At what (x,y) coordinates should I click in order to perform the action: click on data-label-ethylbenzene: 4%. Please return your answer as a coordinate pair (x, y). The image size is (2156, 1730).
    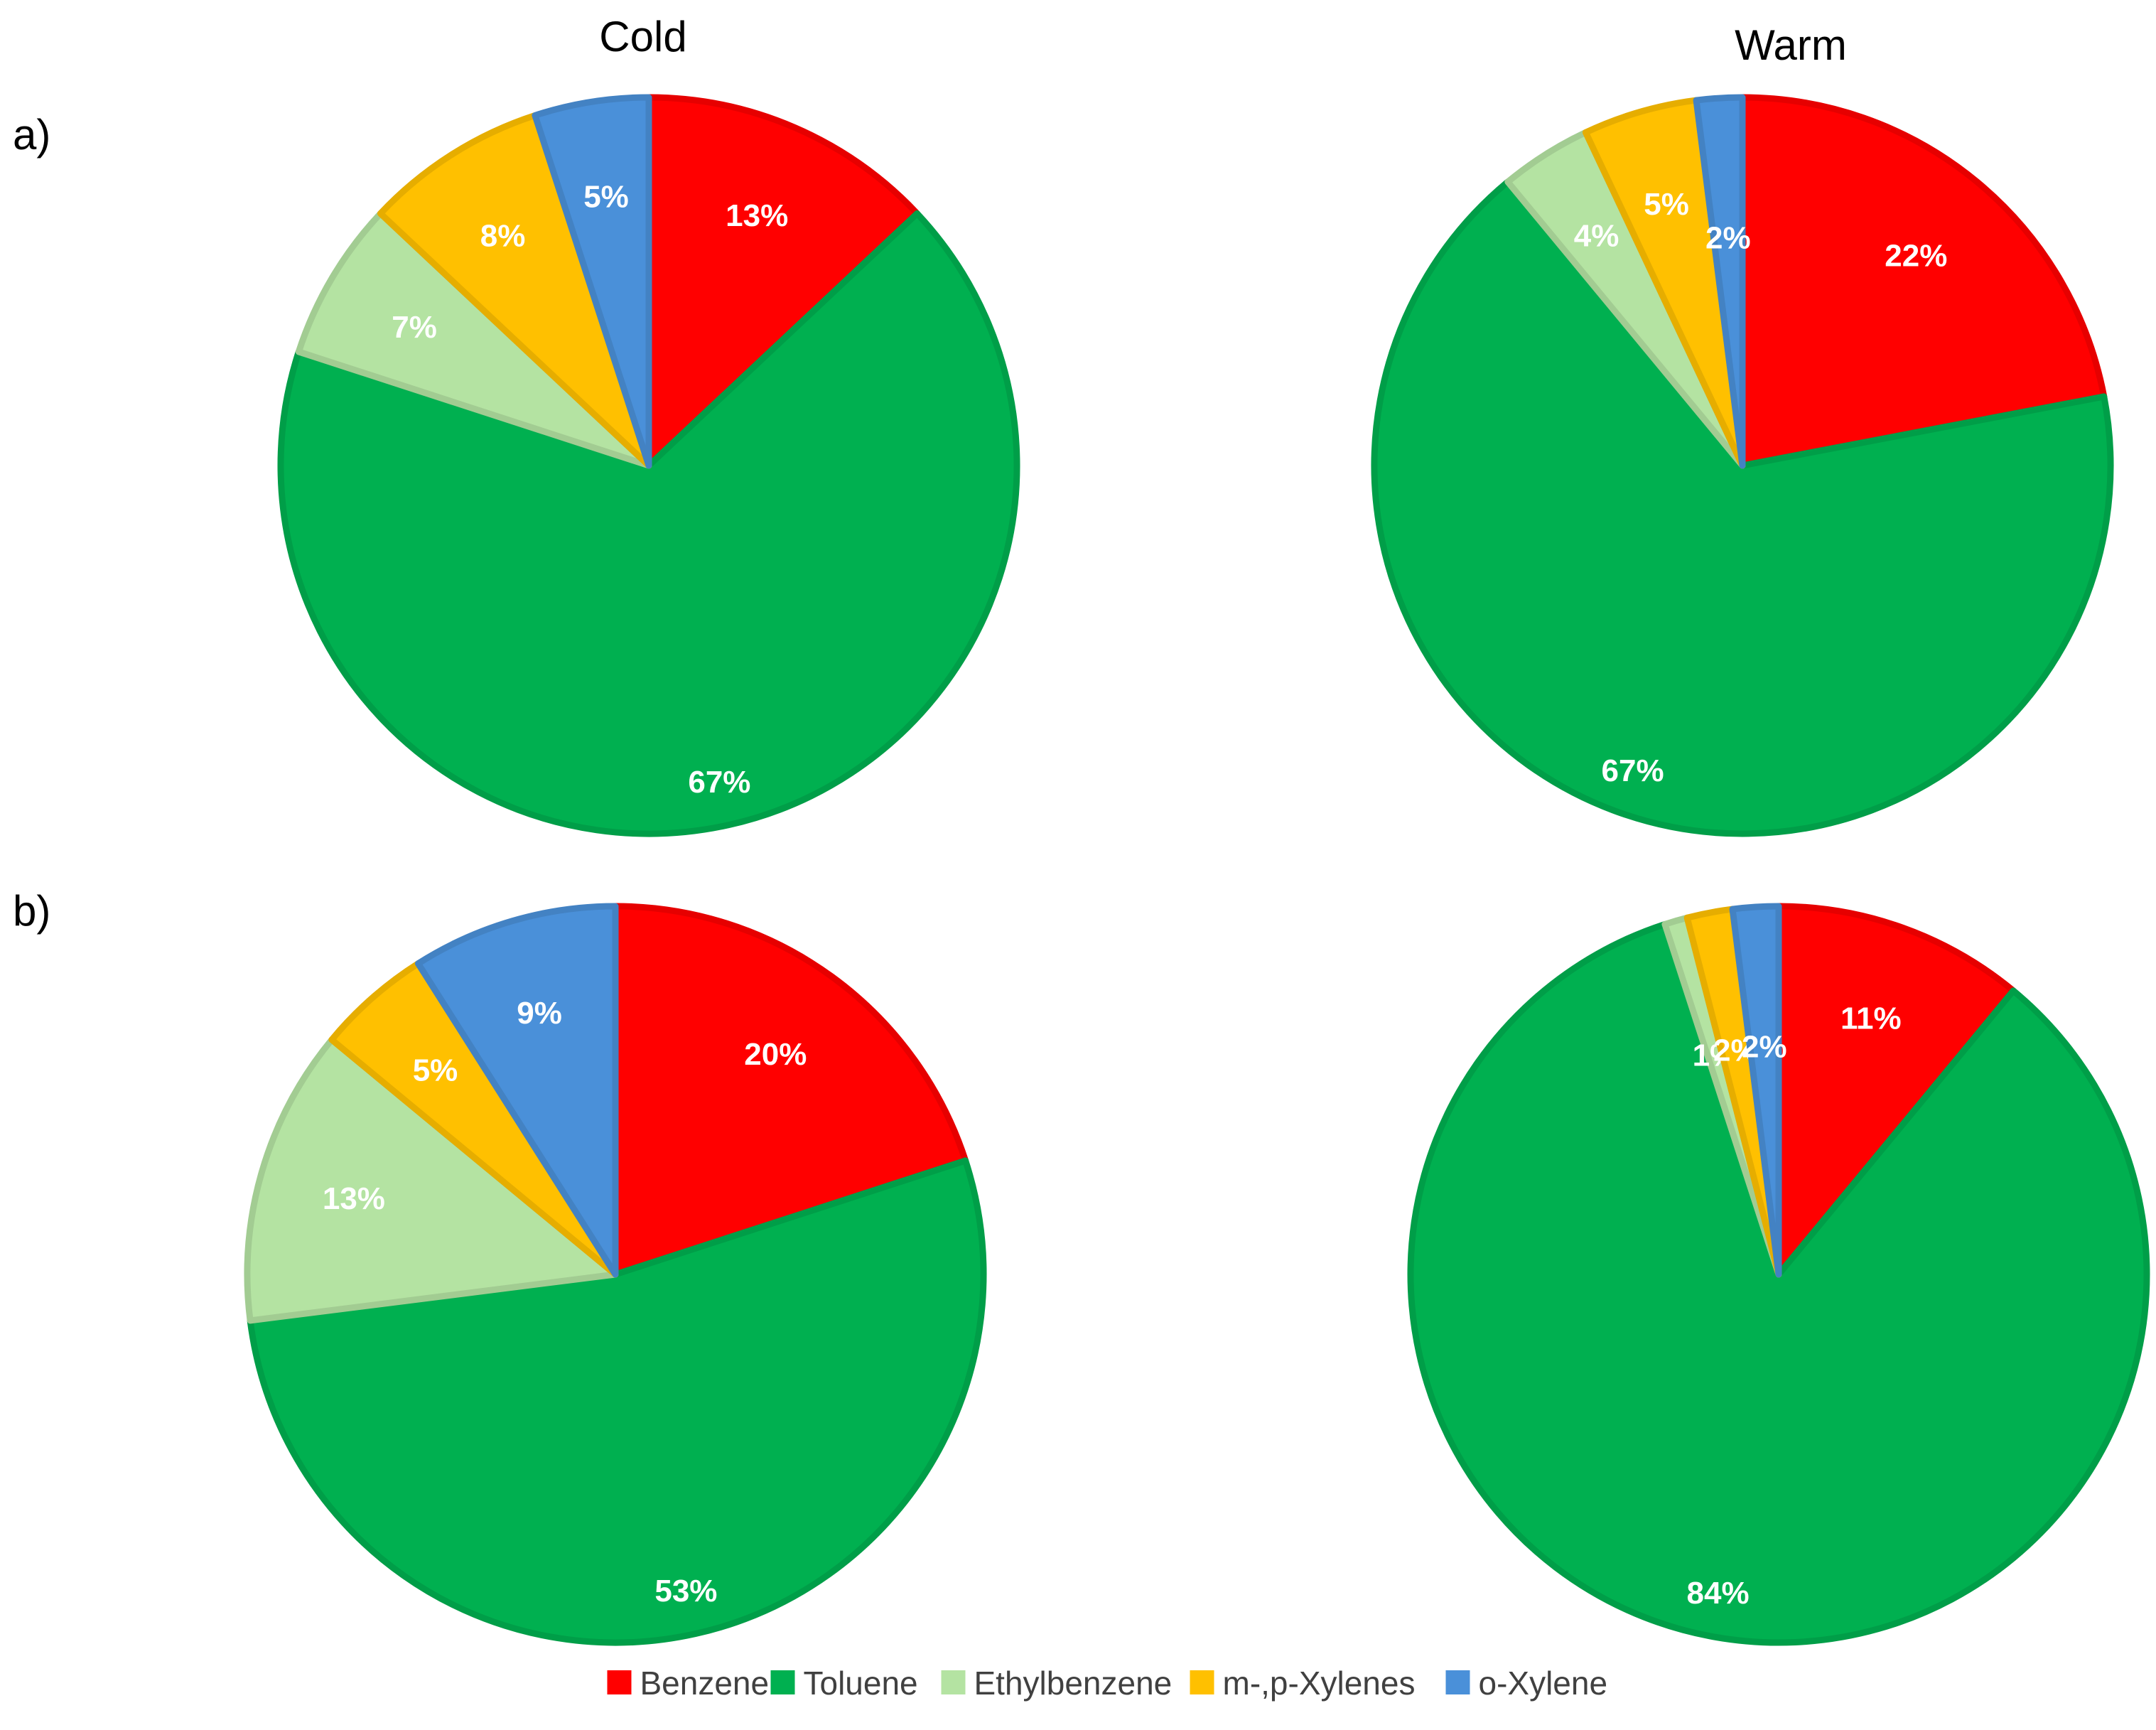
    Looking at the image, I should click on (1596, 235).